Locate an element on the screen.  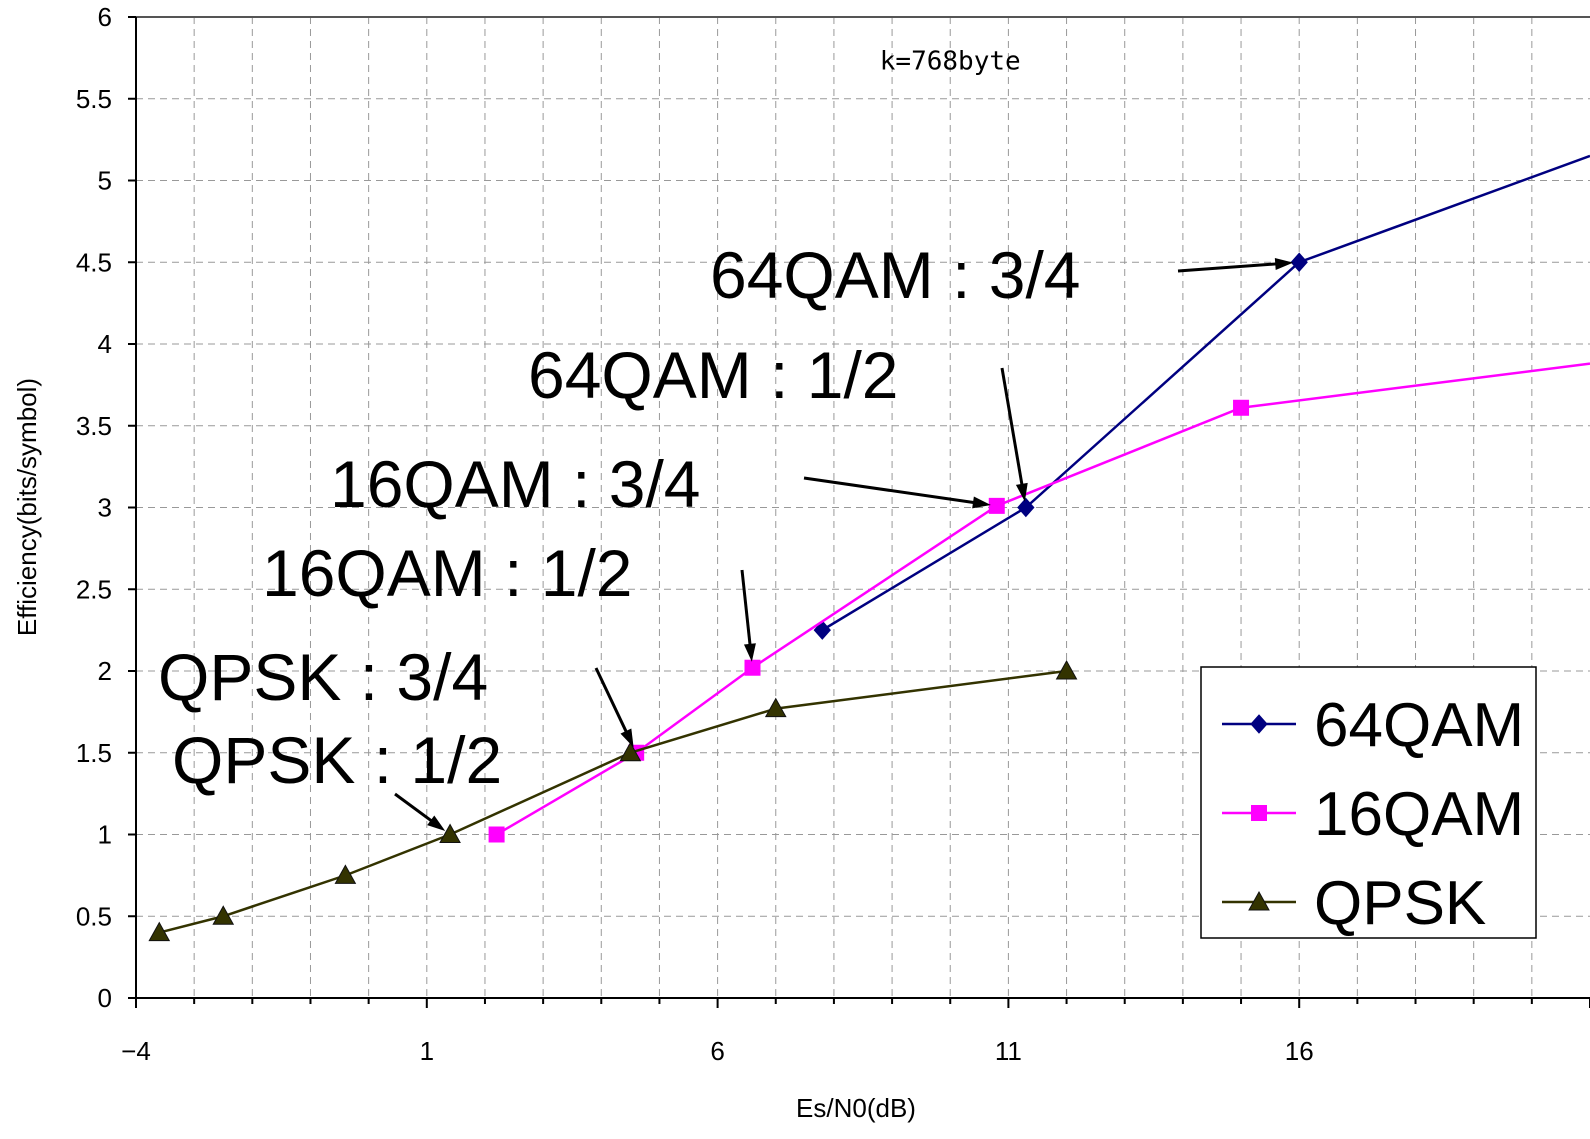
legend: 64QAM 16QAM QPSK is located at coordinates (1368, 802).